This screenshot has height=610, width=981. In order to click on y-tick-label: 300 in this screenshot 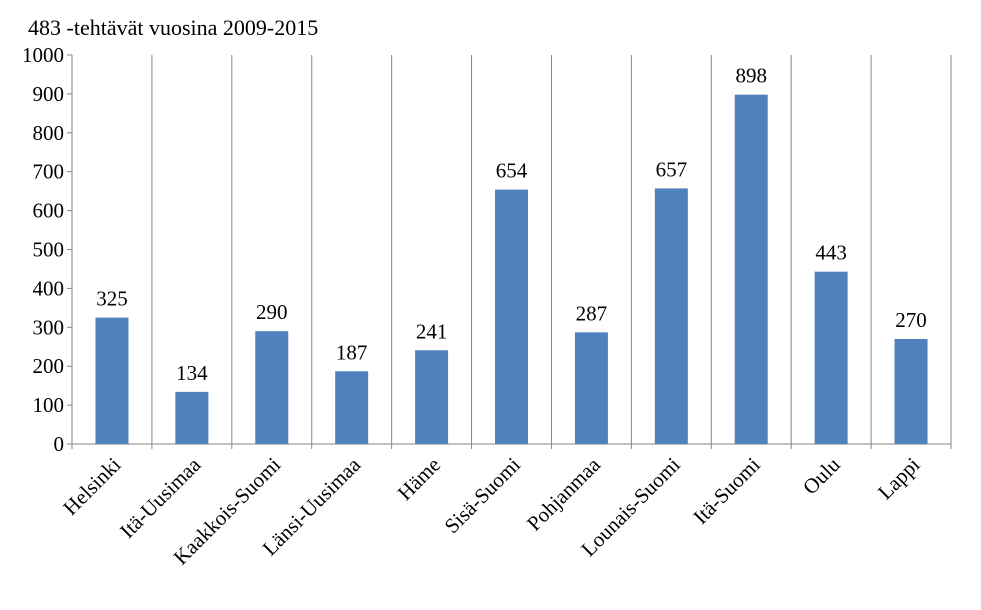, I will do `click(49, 327)`.